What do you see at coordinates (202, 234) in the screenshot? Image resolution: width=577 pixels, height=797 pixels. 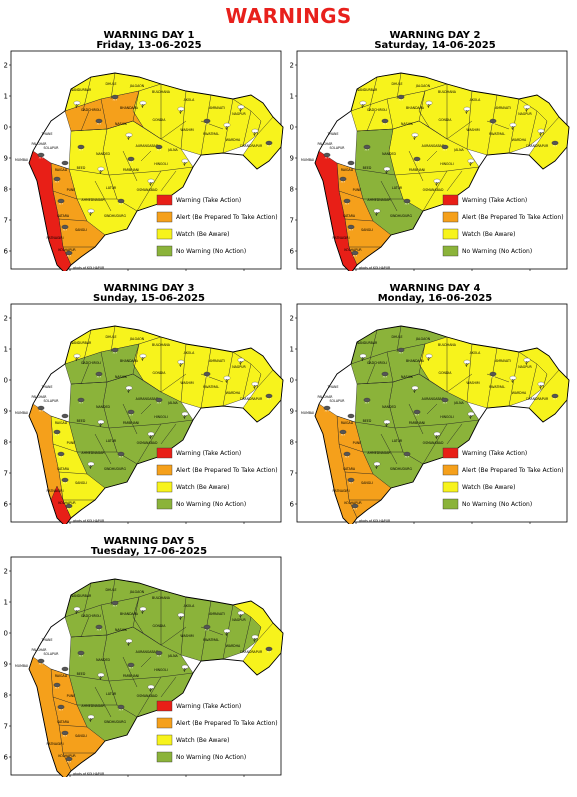 I see `legend-label: Watch (Be Aware)` at bounding box center [202, 234].